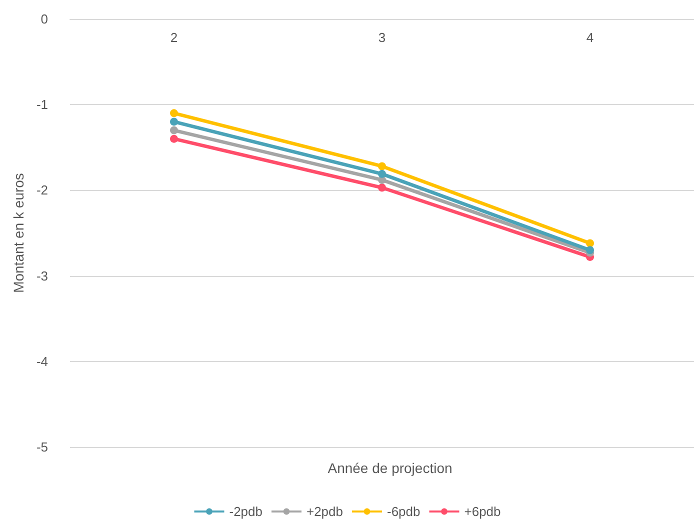 The image size is (694, 523). I want to click on y-tick-label: -3, so click(42, 276).